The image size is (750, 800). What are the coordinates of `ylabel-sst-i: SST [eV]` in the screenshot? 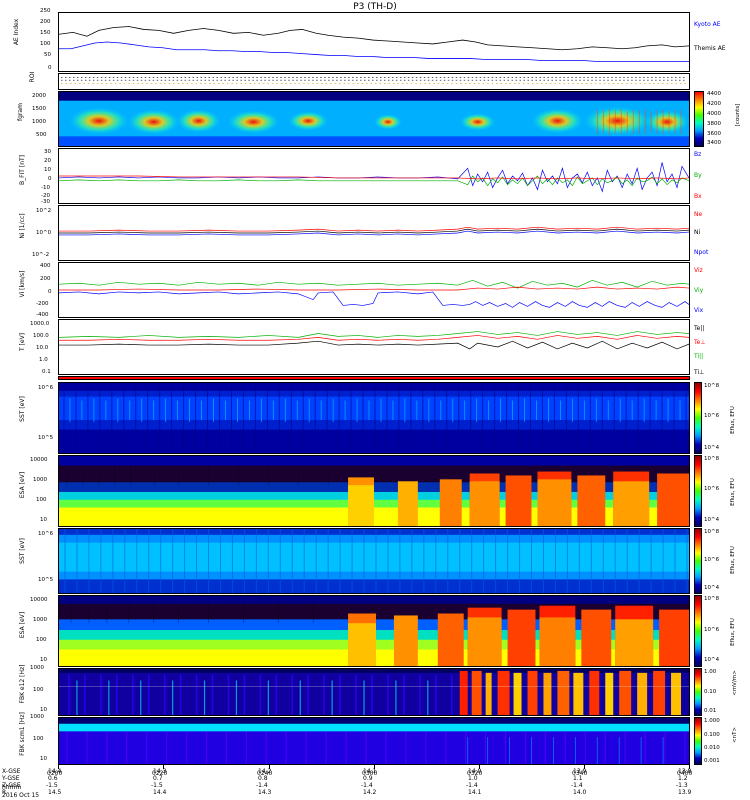 It's located at (22, 551).